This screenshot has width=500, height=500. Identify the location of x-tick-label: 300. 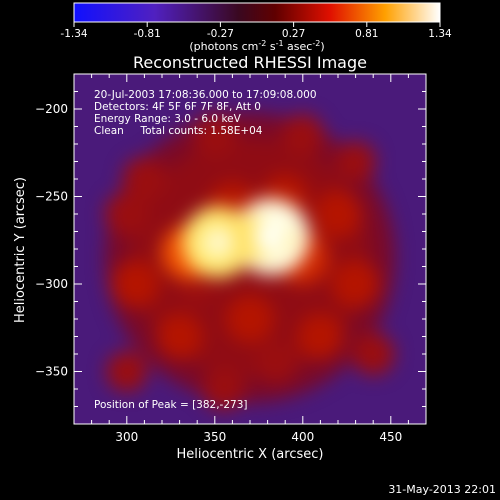
(126, 437).